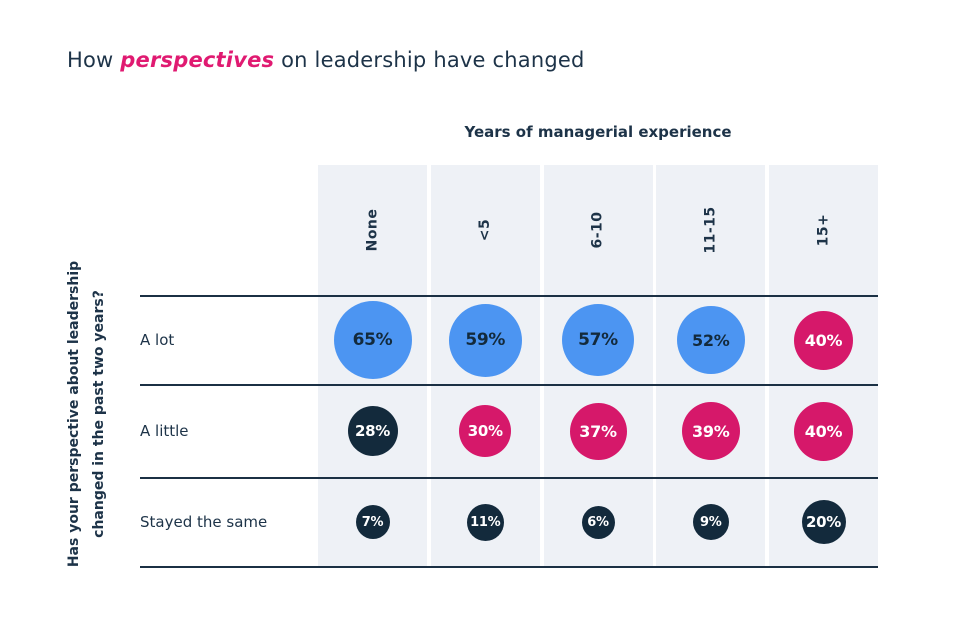  What do you see at coordinates (204, 522) in the screenshot?
I see `row-label: Stayed the same` at bounding box center [204, 522].